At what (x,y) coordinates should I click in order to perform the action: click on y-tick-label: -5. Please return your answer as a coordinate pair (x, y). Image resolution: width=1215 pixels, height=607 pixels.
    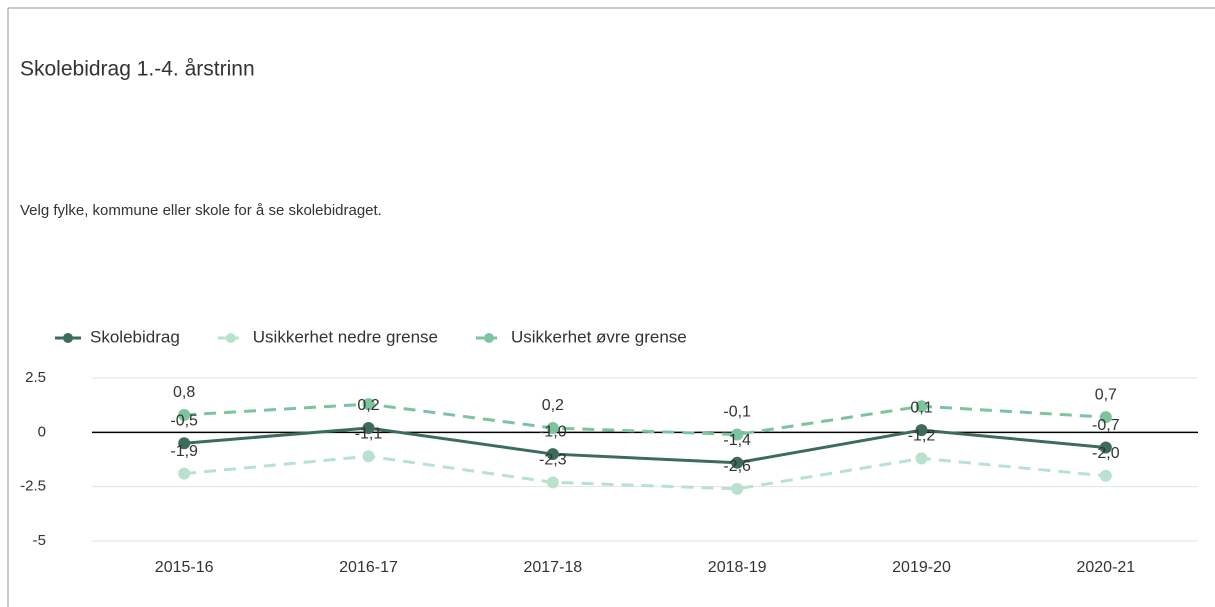
    Looking at the image, I should click on (39, 540).